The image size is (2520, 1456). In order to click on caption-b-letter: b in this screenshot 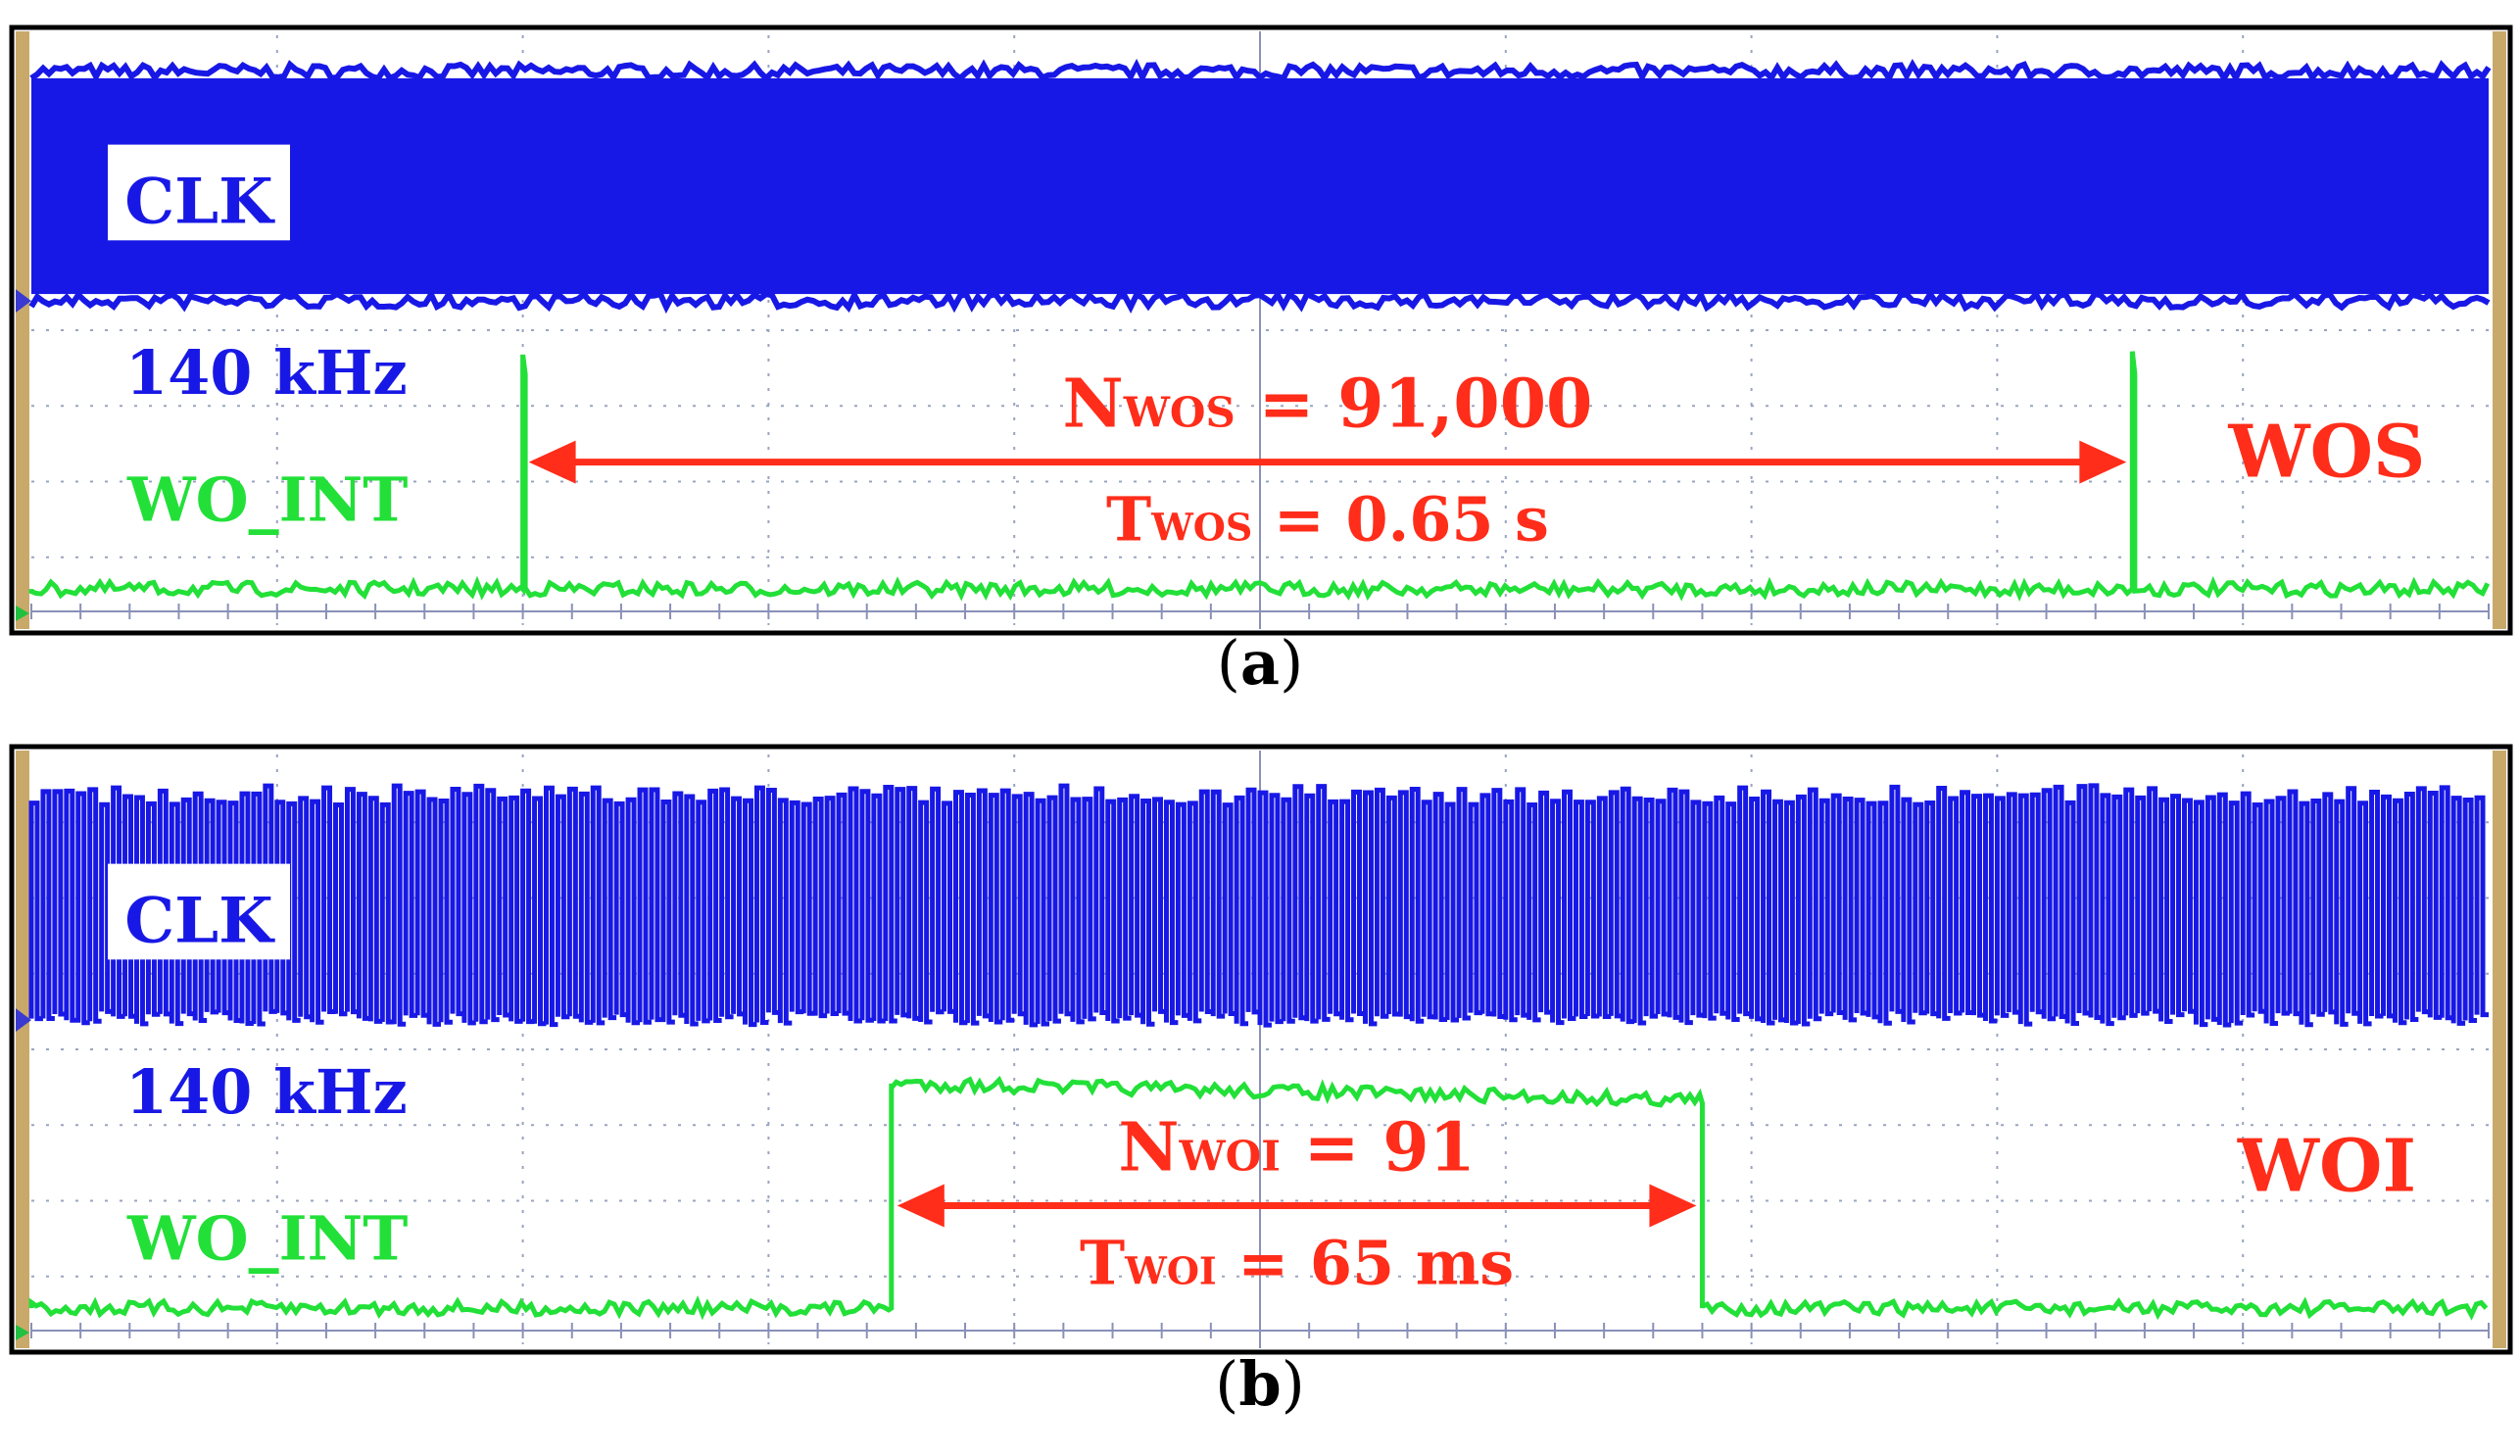, I will do `click(1260, 1384)`.